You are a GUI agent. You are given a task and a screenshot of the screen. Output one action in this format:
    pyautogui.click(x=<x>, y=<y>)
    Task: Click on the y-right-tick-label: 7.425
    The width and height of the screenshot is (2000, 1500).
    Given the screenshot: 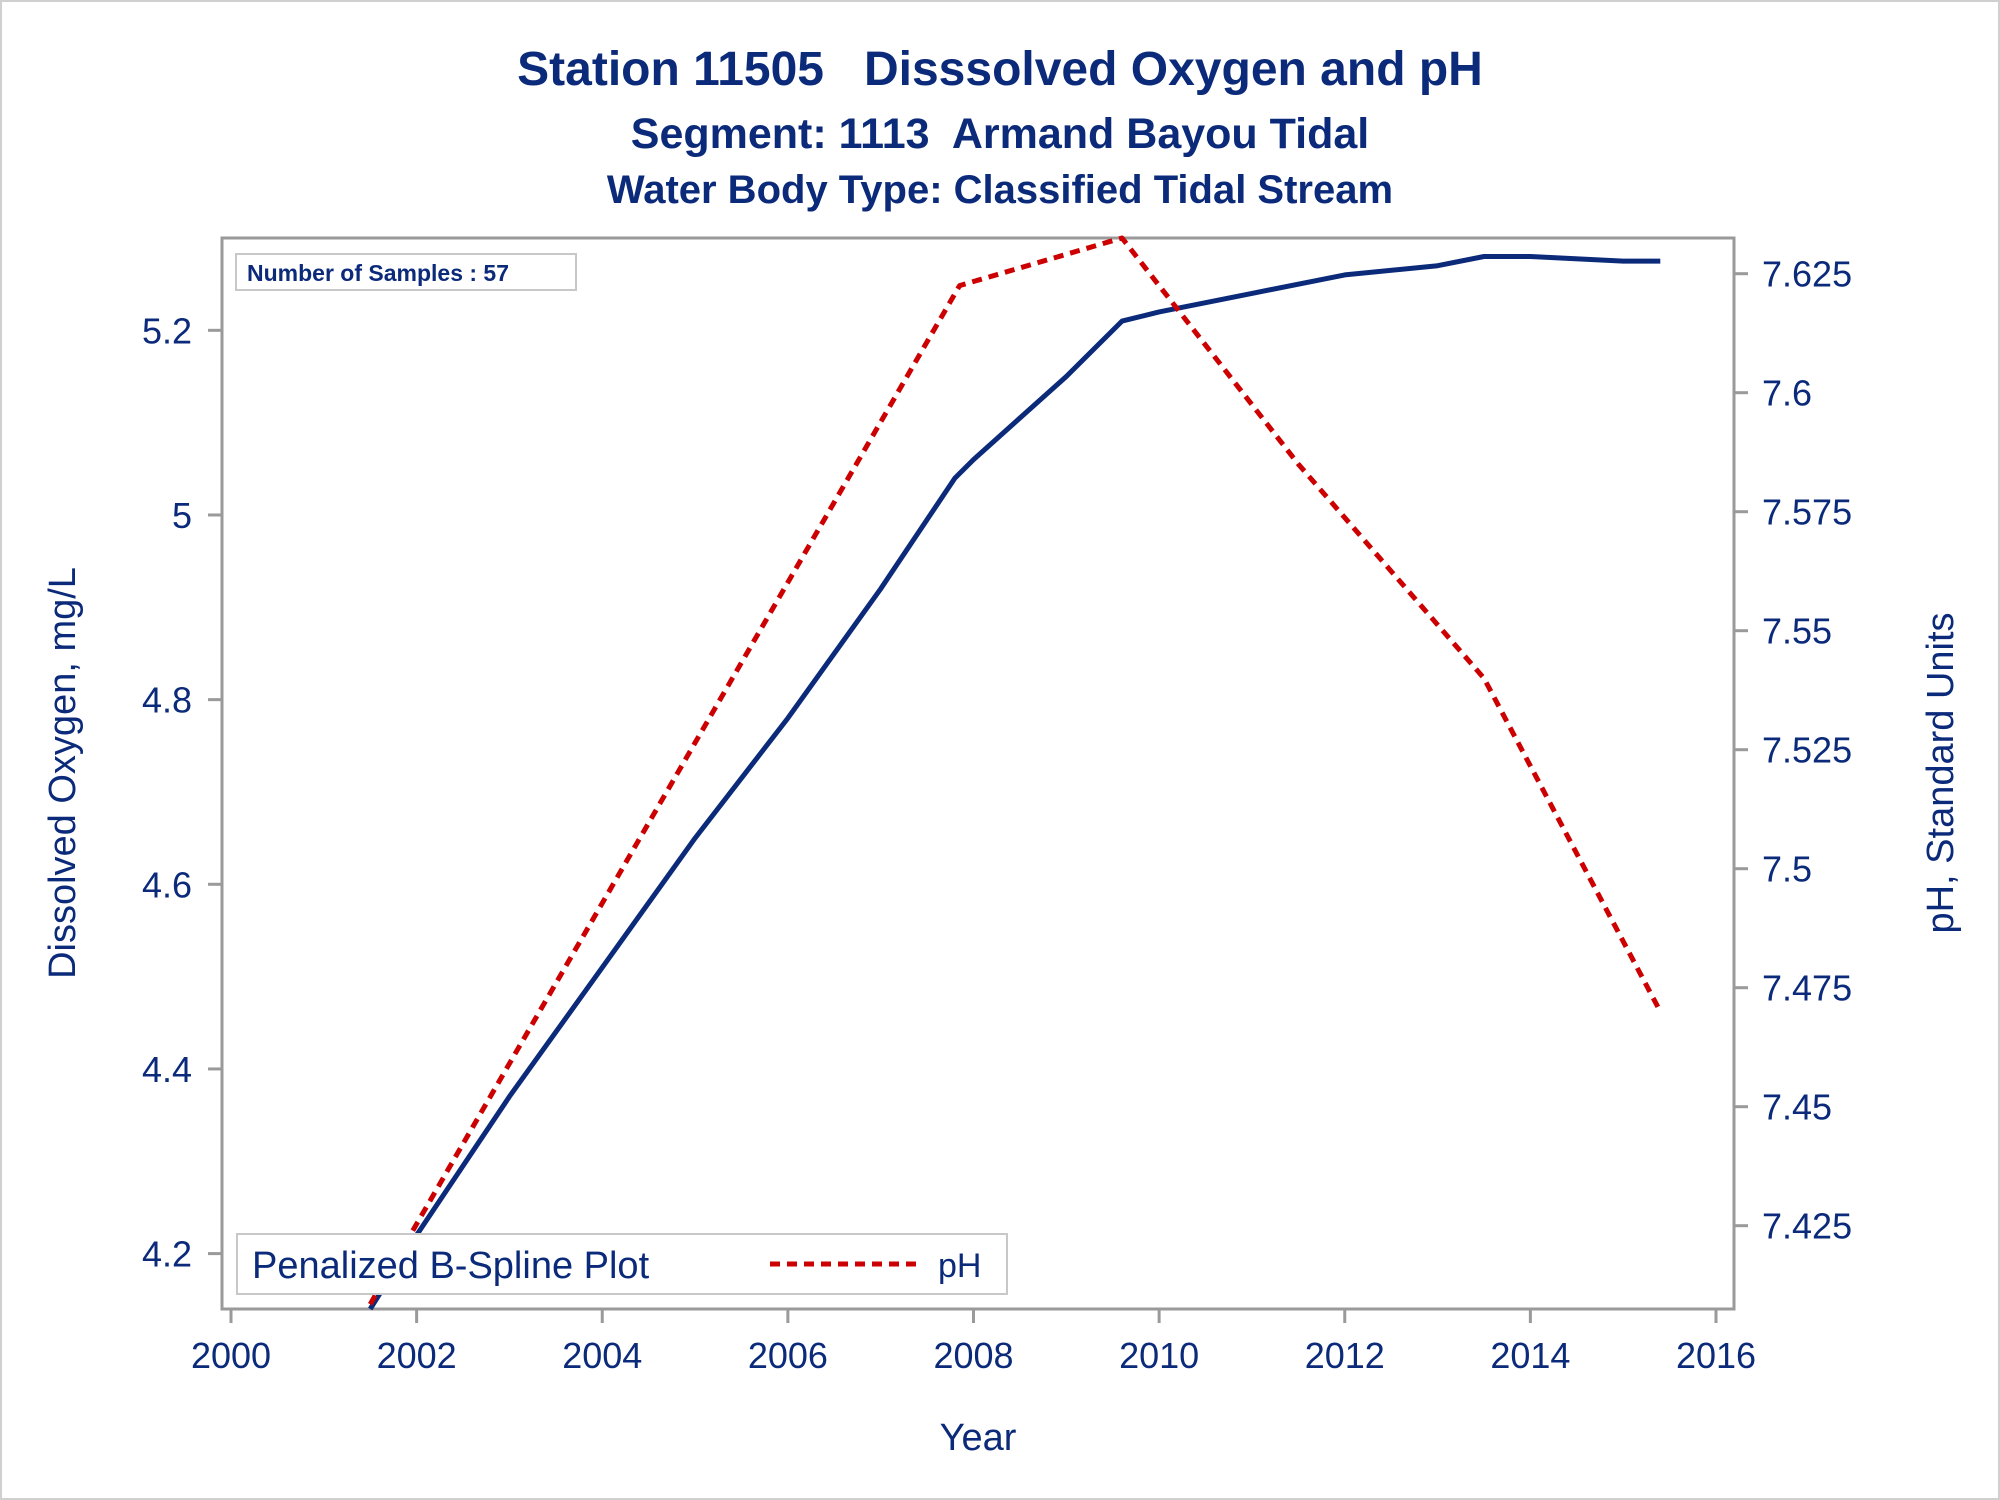 What is the action you would take?
    pyautogui.click(x=1807, y=1226)
    